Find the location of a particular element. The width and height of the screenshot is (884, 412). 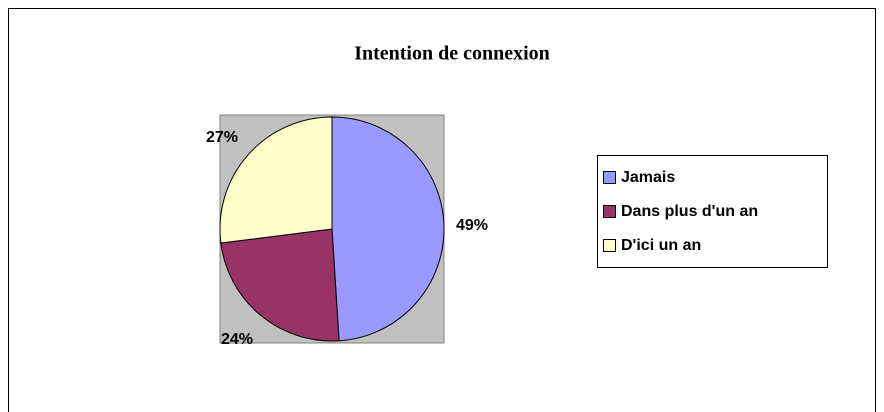

legend is located at coordinates (712, 211).